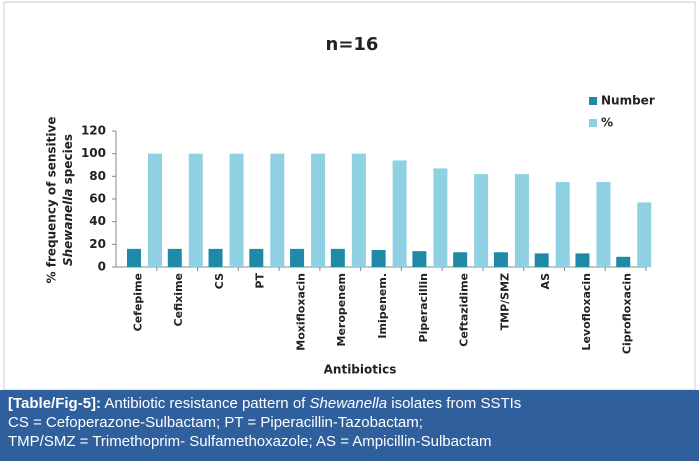 The height and width of the screenshot is (461, 699). Describe the element at coordinates (178, 299) in the screenshot. I see `x-tick-label: Cefixime` at that location.